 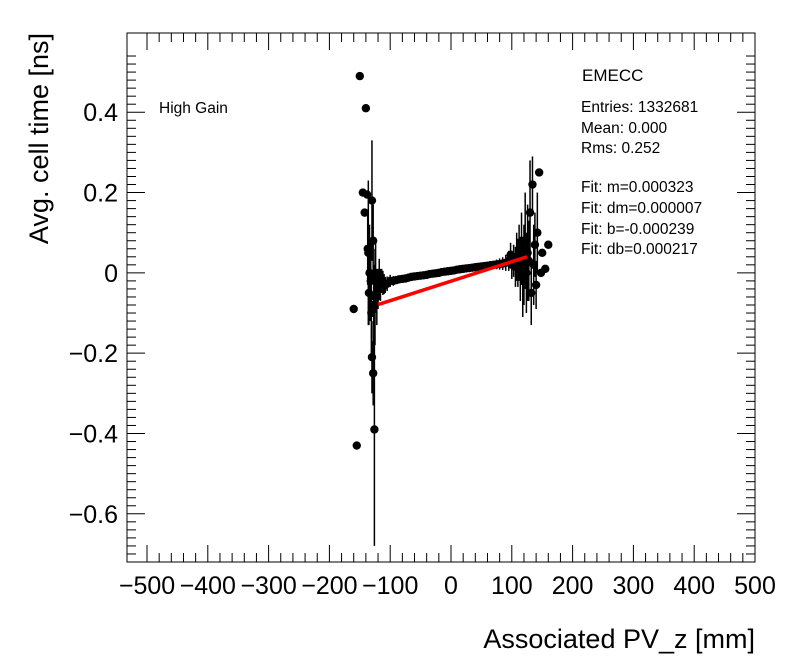 I want to click on y-tick-label: −0.6, so click(x=93, y=515).